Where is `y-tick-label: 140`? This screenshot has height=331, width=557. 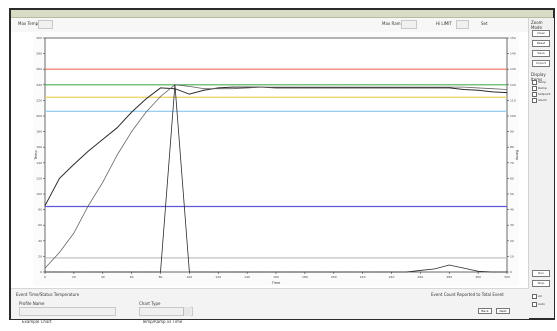 y-tick-label: 140 is located at coordinates (39, 163).